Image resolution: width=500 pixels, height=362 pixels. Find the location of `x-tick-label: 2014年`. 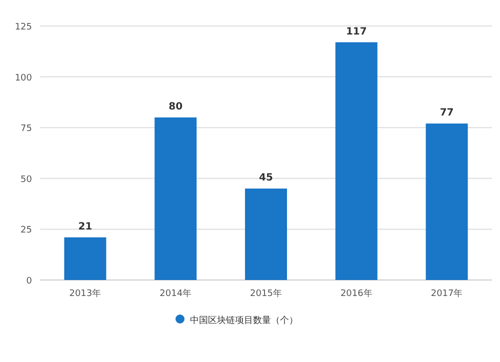

x-tick-label: 2014年 is located at coordinates (176, 293).